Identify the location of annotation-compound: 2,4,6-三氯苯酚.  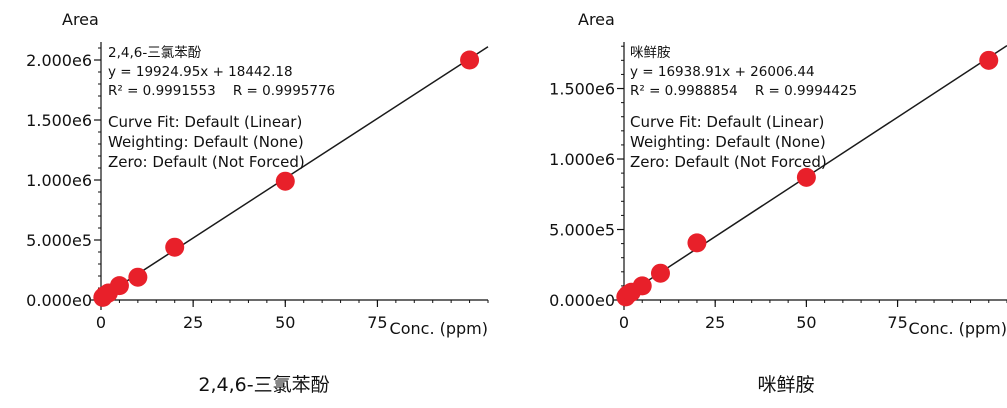
(155, 53).